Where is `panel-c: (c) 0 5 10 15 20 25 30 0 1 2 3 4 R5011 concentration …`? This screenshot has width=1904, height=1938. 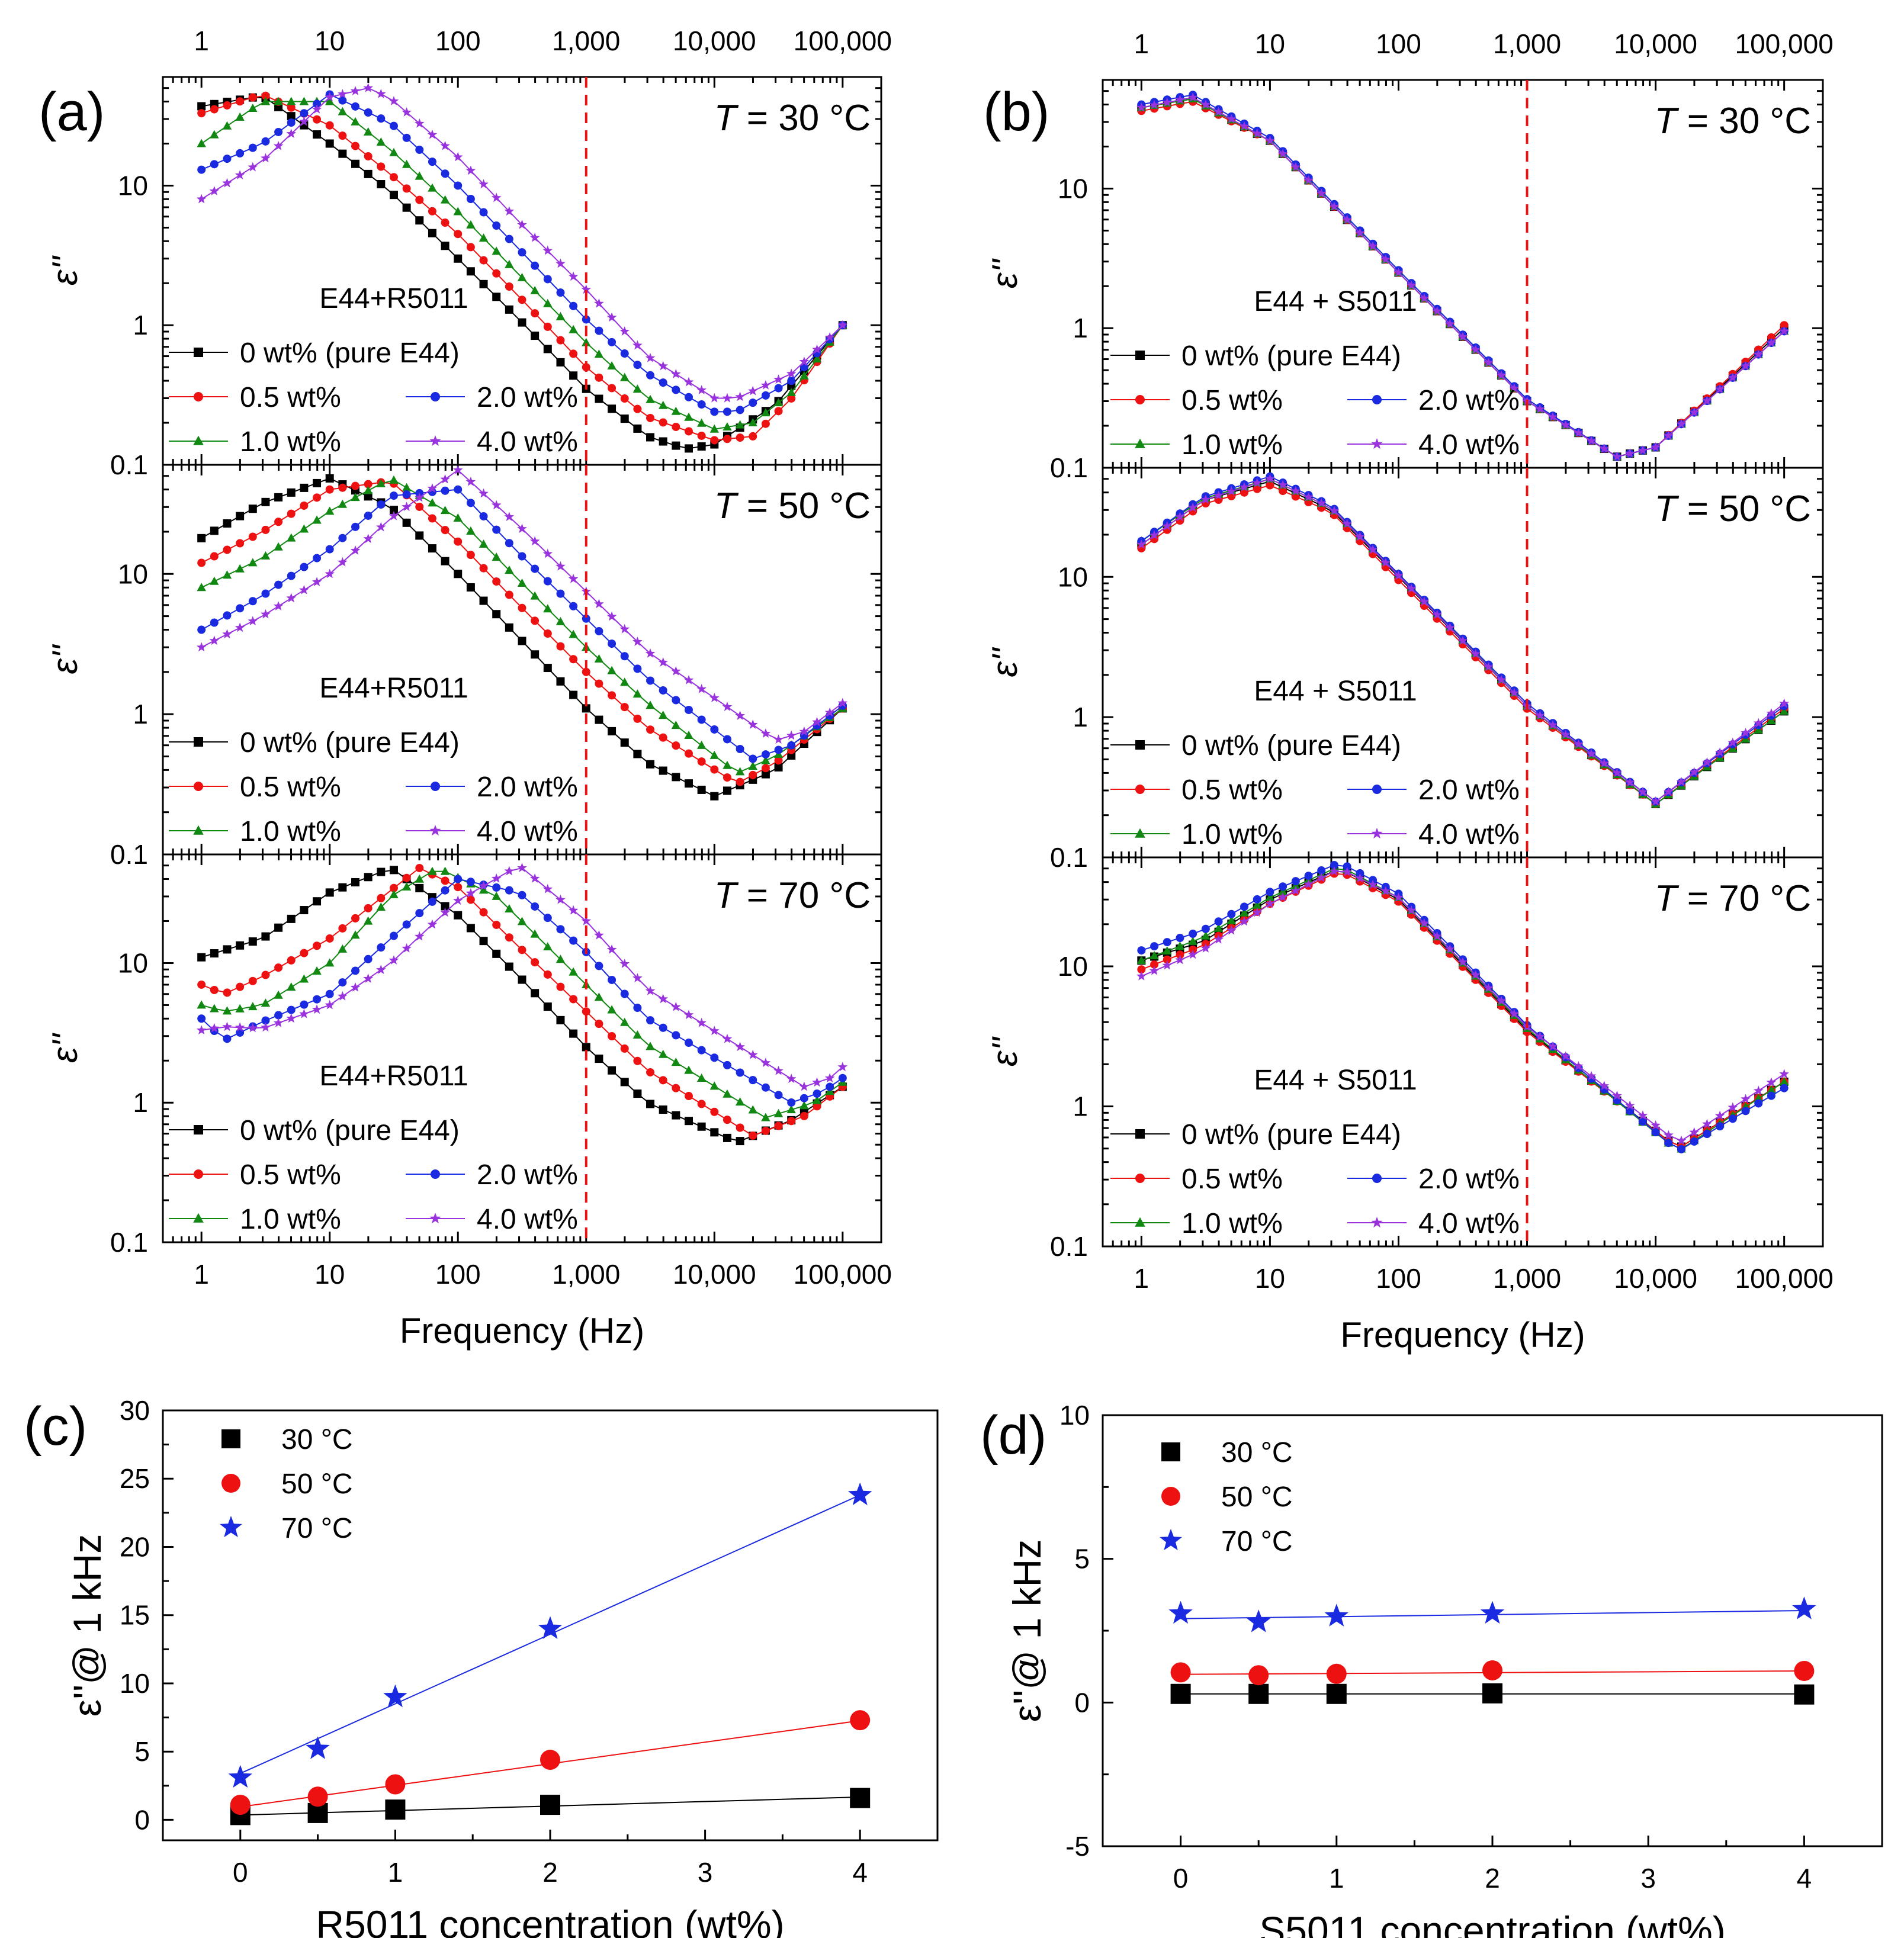
panel-c: (c) 0 5 10 15 20 25 30 0 1 2 3 4 R5011 concentration … is located at coordinates (481, 1666).